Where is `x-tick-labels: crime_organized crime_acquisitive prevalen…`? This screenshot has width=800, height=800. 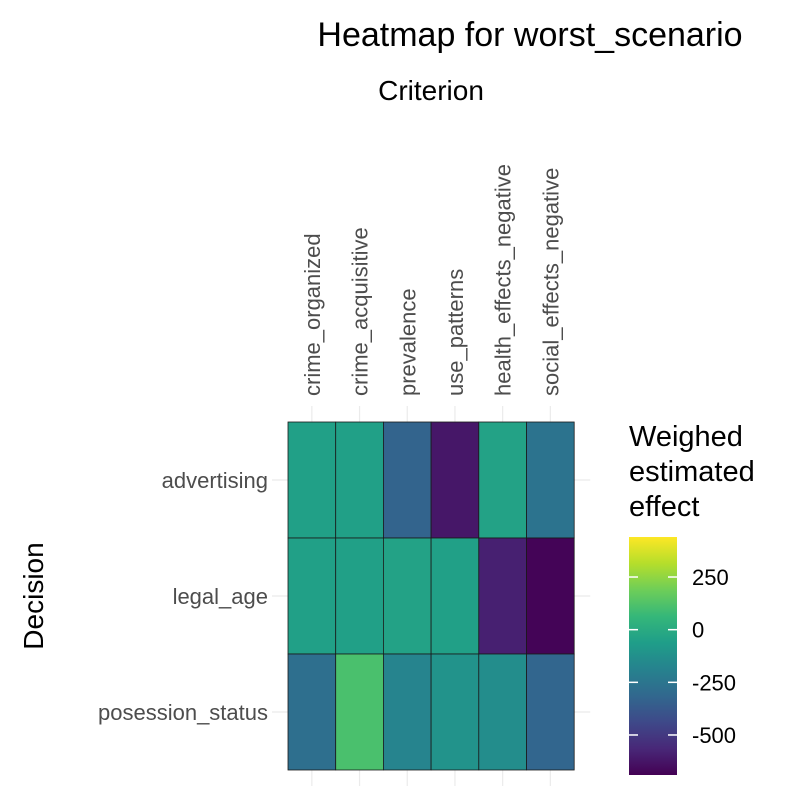
x-tick-labels: crime_organized crime_acquisitive prevalen… is located at coordinates (431, 280).